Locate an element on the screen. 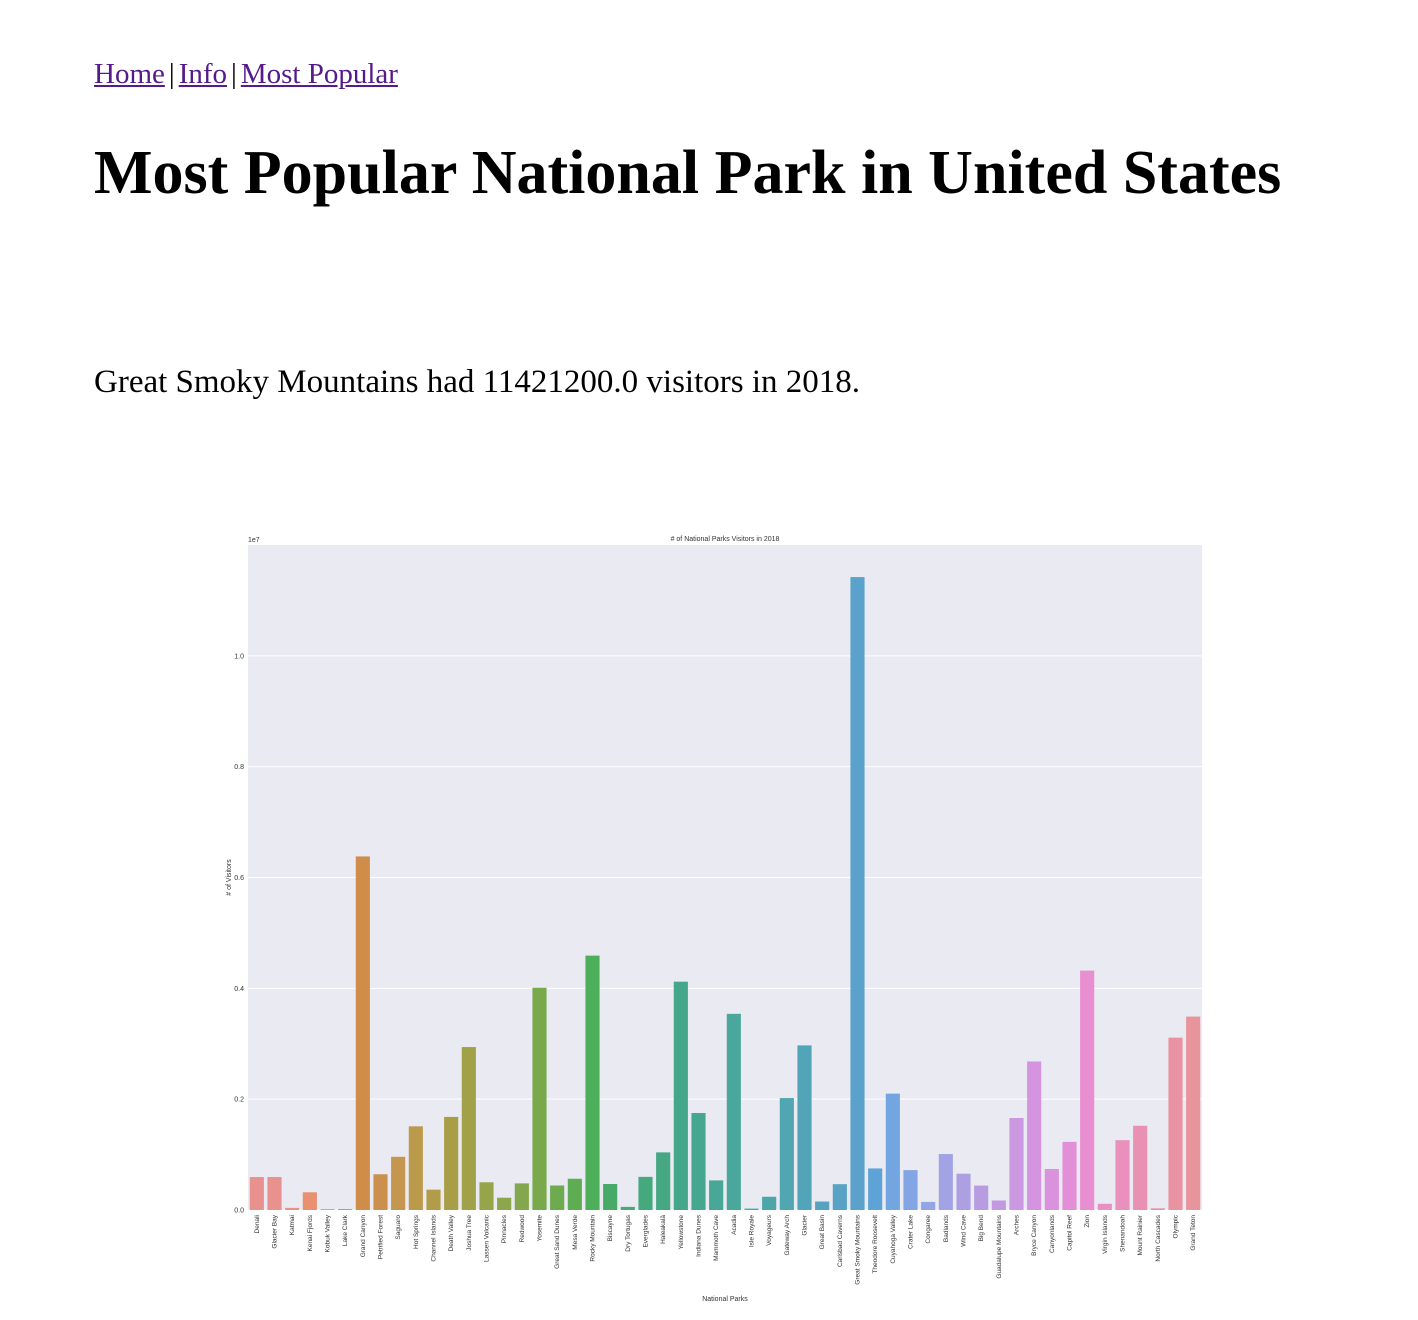 Image resolution: width=1418 pixels, height=1320 pixels. bar-rocky-mountain is located at coordinates (592, 1082).